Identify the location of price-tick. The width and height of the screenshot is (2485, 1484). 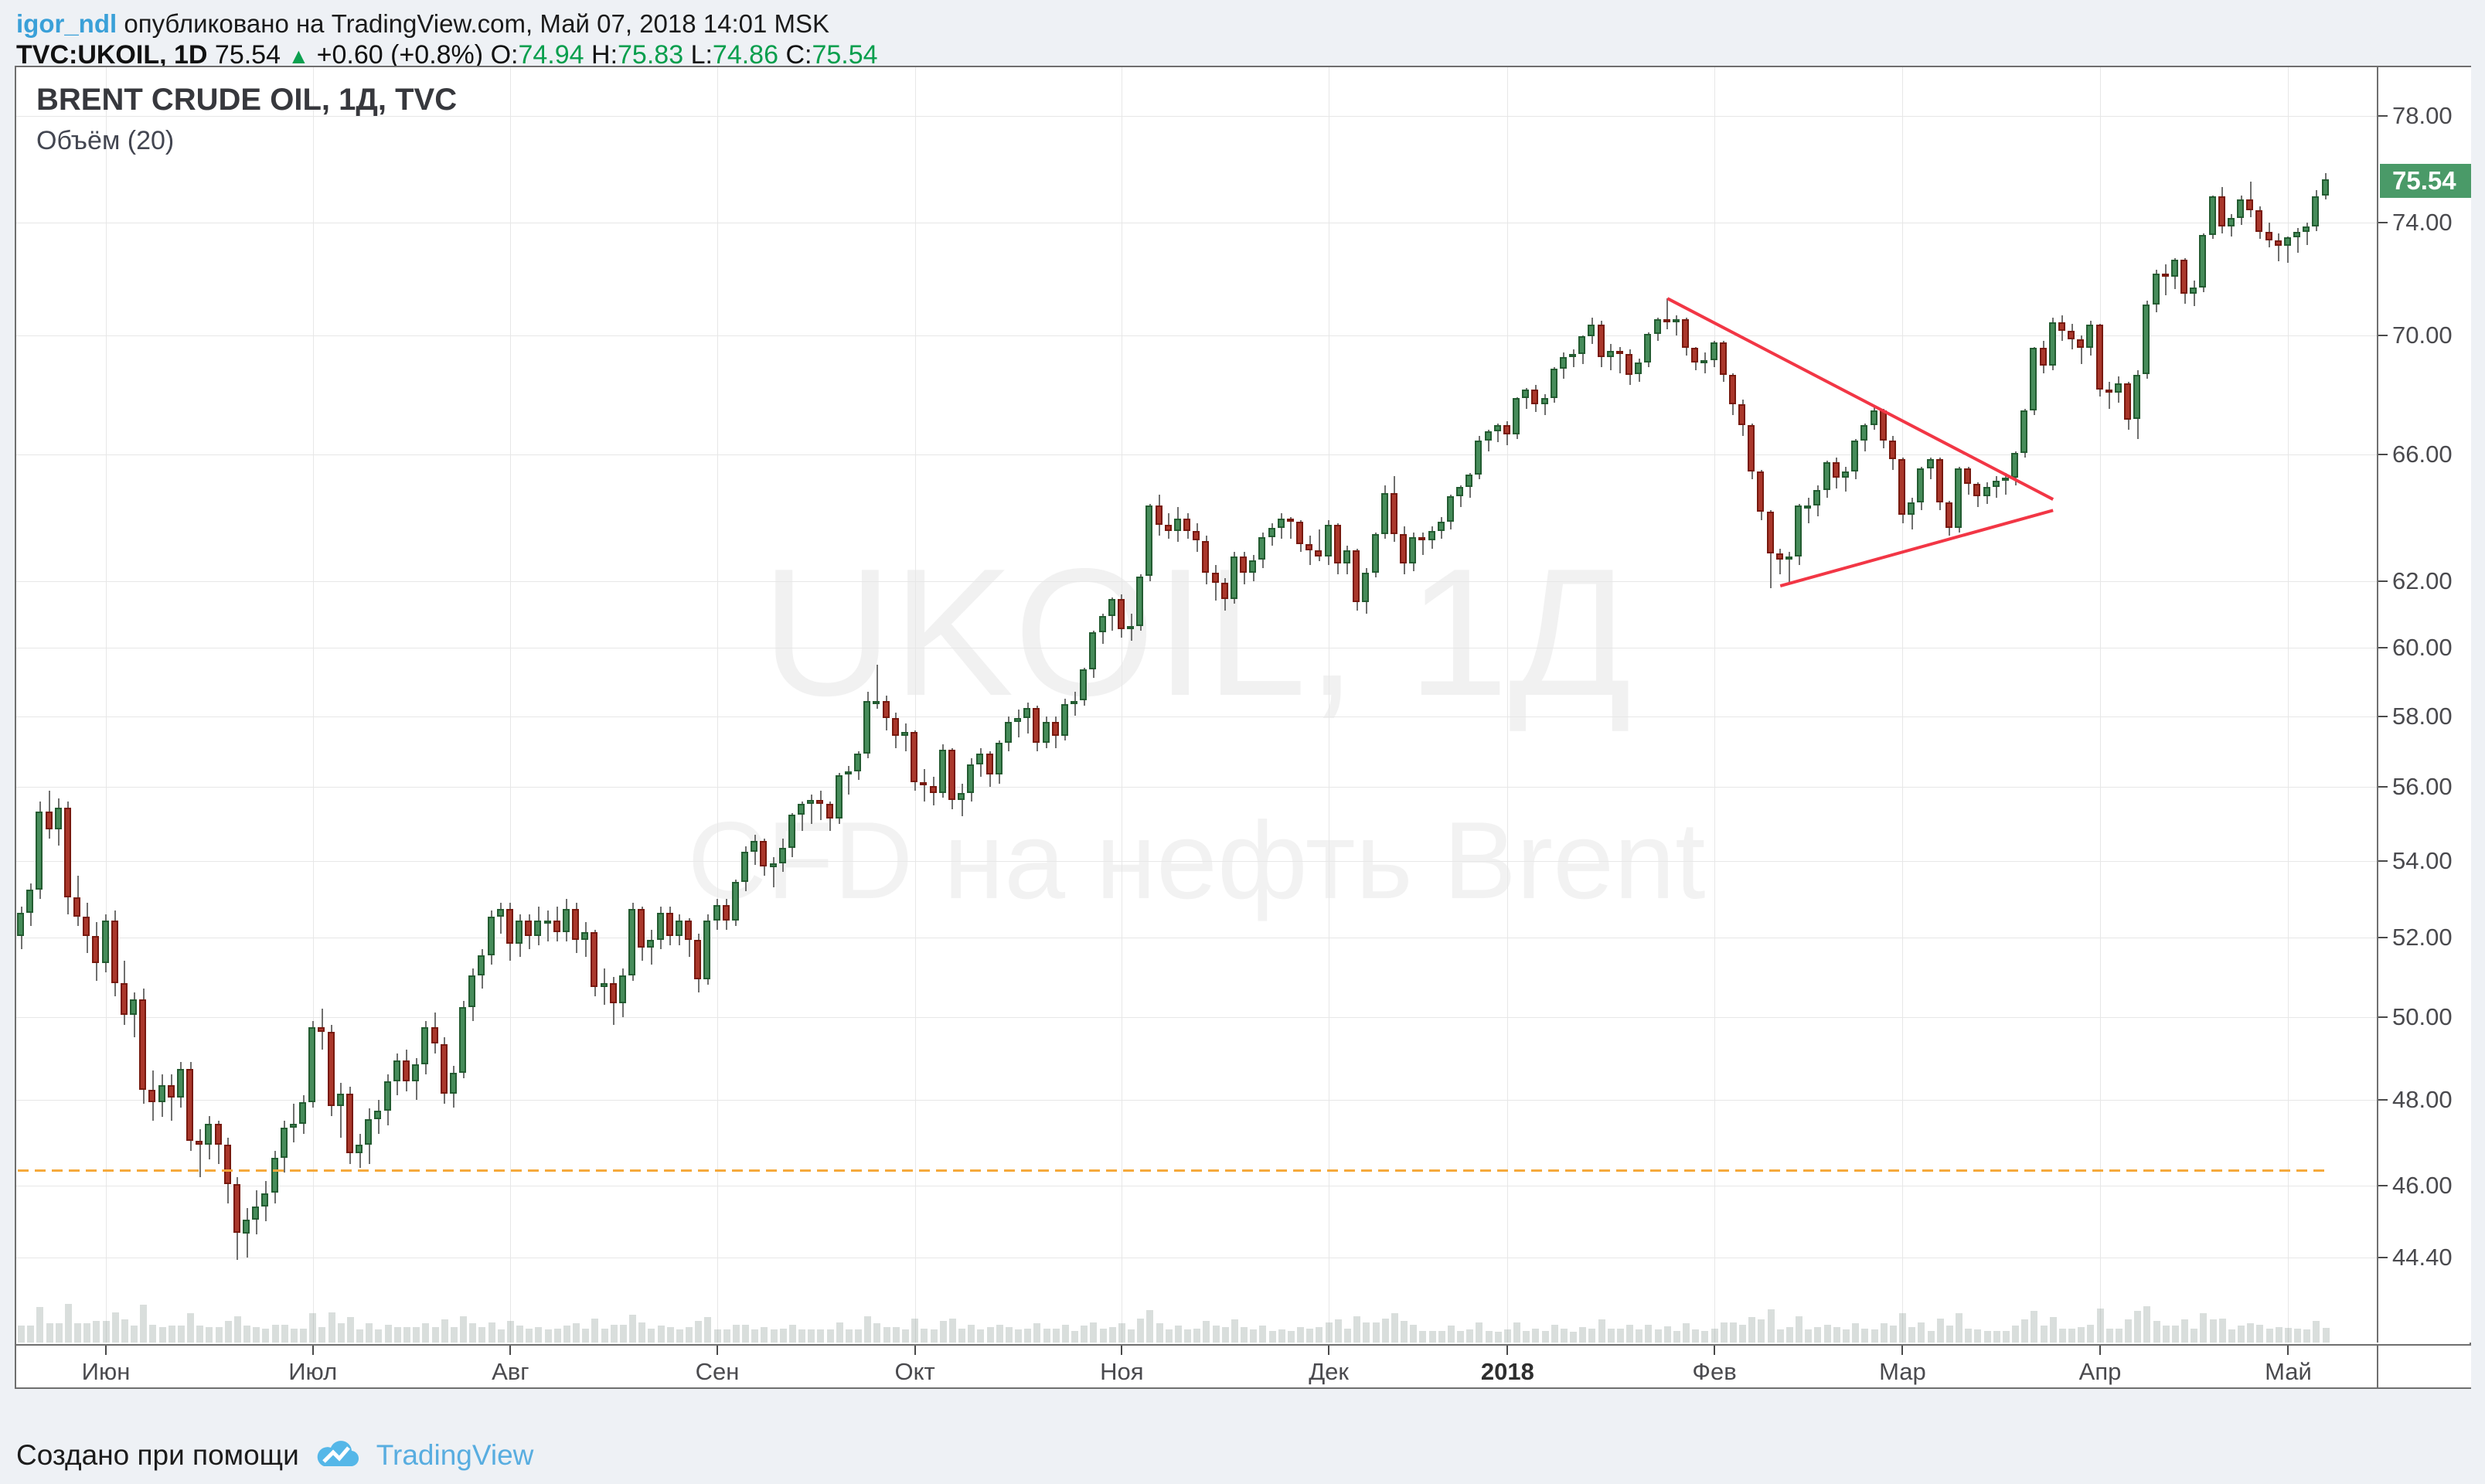
(2383, 222).